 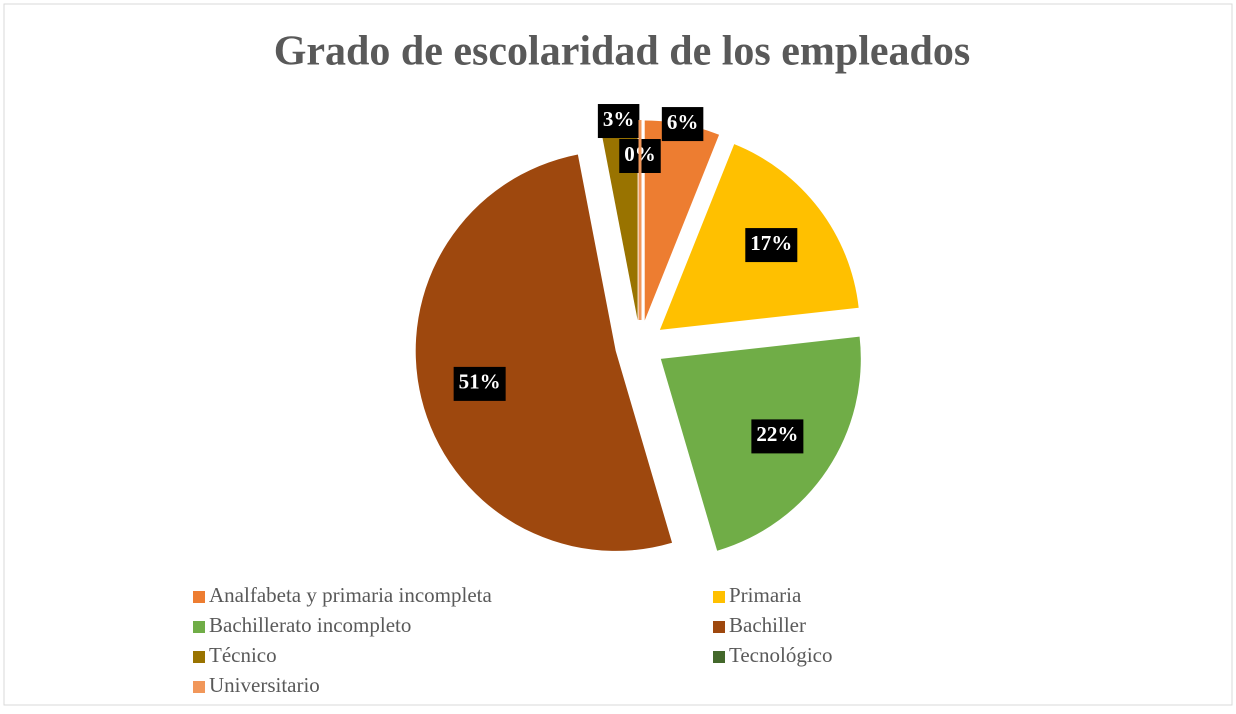 I want to click on data-label: 51%, so click(x=479, y=383).